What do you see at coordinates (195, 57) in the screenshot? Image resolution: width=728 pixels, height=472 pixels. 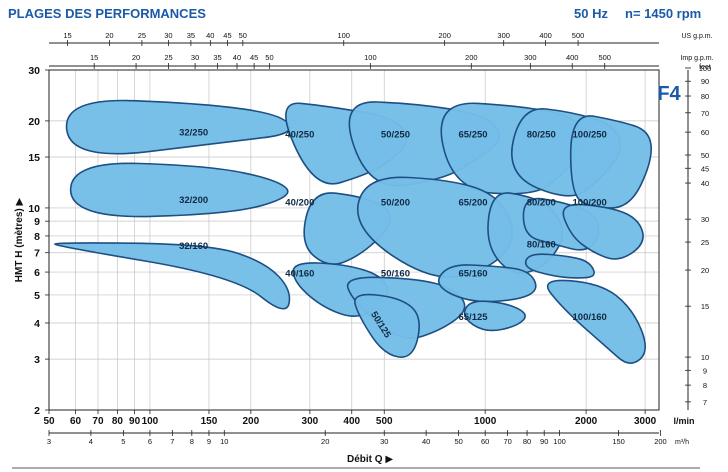 I see `imp-gpm-tick-label: 30` at bounding box center [195, 57].